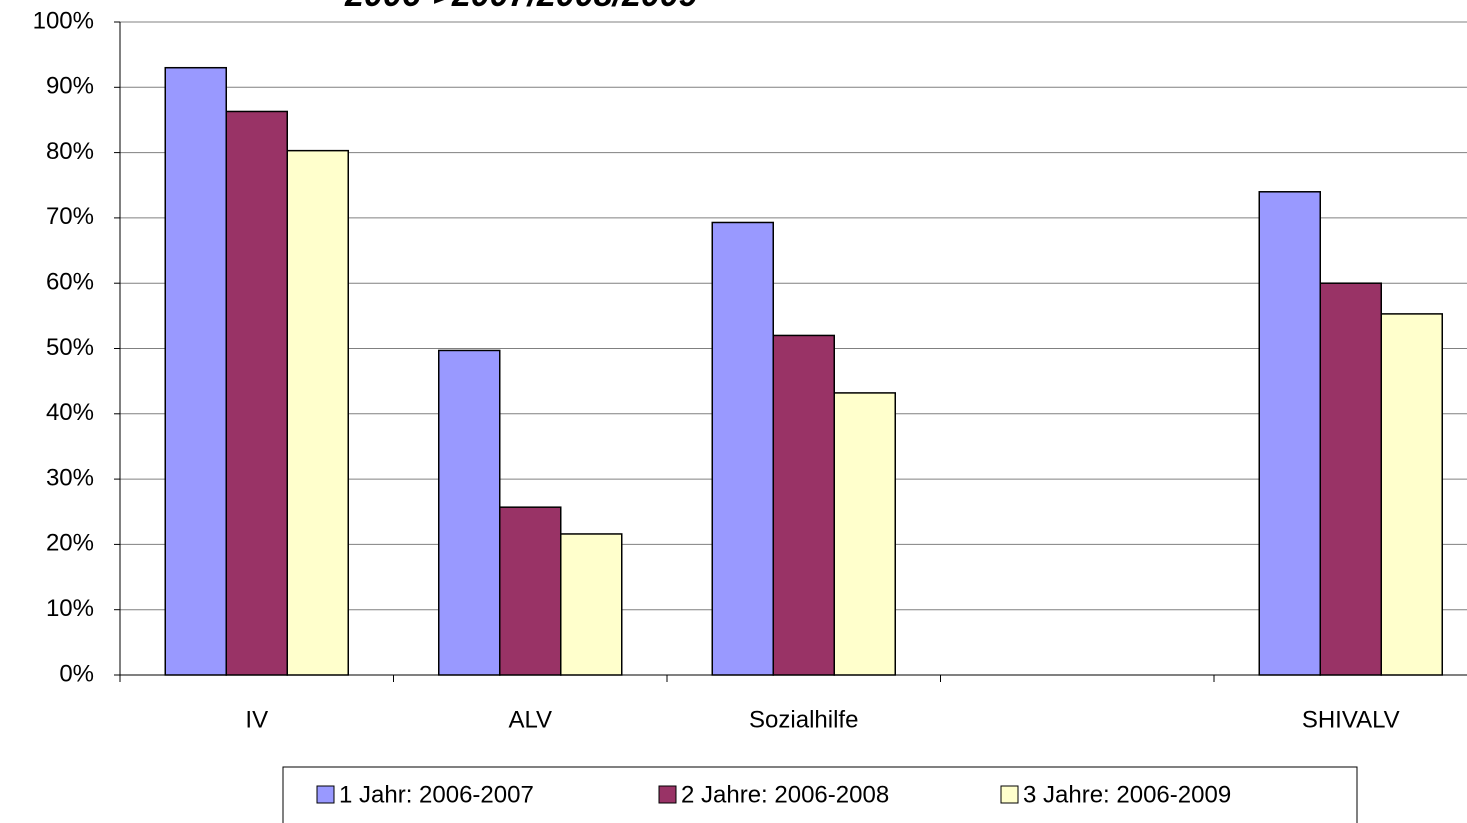 This screenshot has height=823, width=1467. Describe the element at coordinates (70, 216) in the screenshot. I see `y-tick-label: 70%` at that location.